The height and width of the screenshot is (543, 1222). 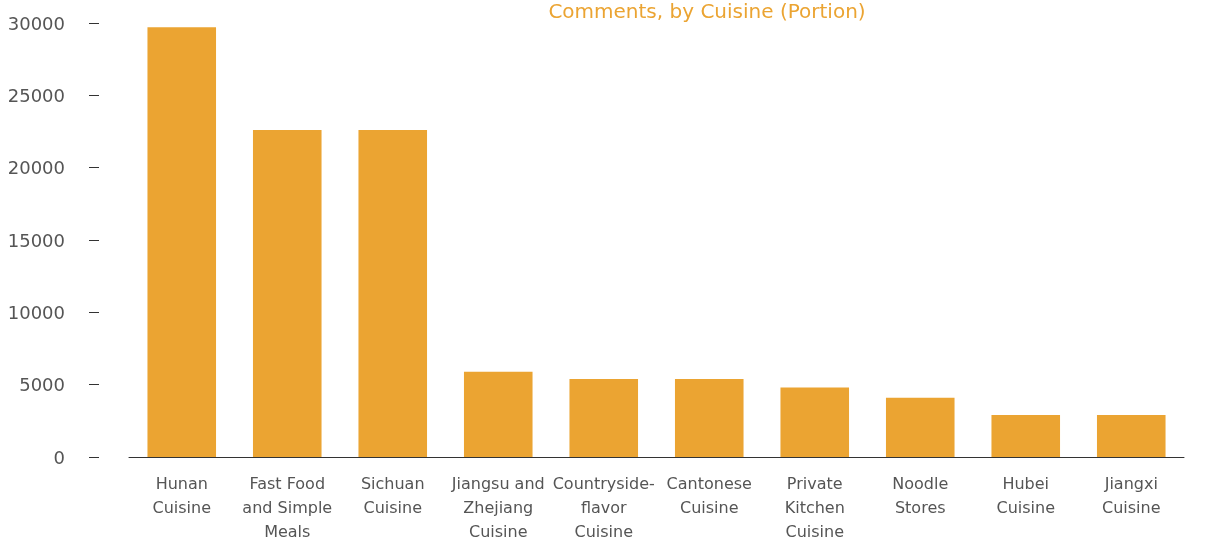 I want to click on x-tick-label: Jiangxi Cuisine, so click(x=1131, y=495).